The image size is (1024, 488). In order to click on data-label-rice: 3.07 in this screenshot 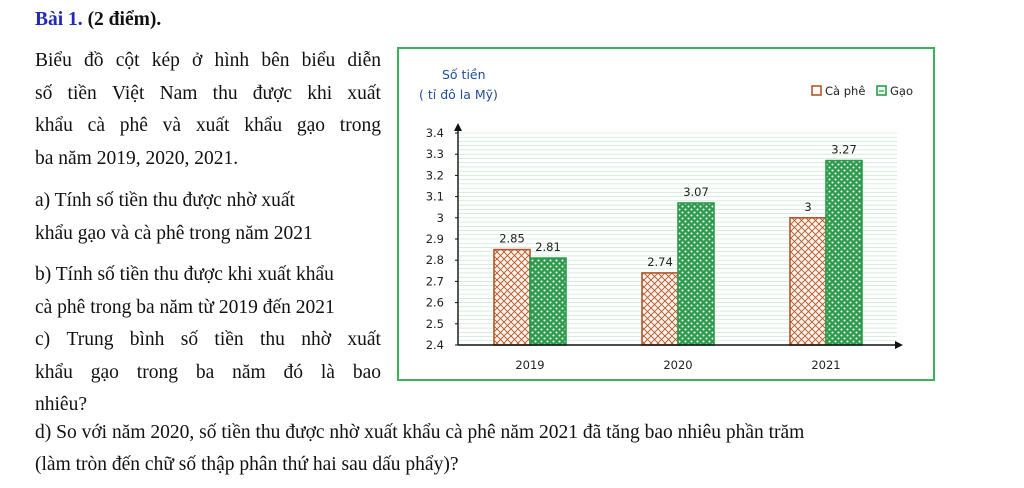, I will do `click(696, 192)`.